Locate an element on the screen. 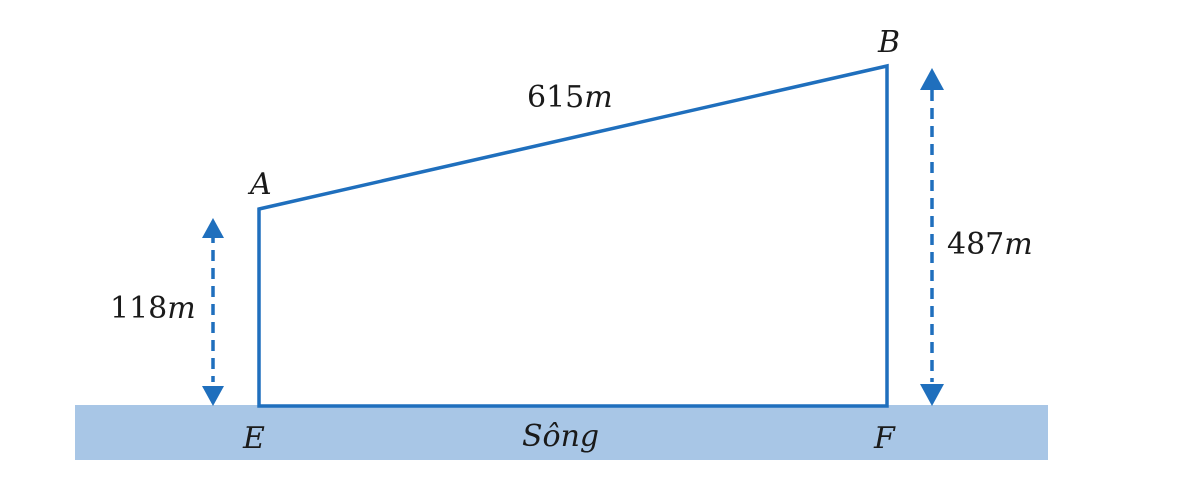 This screenshot has height=483, width=1198. river-label: Sông is located at coordinates (560, 436).